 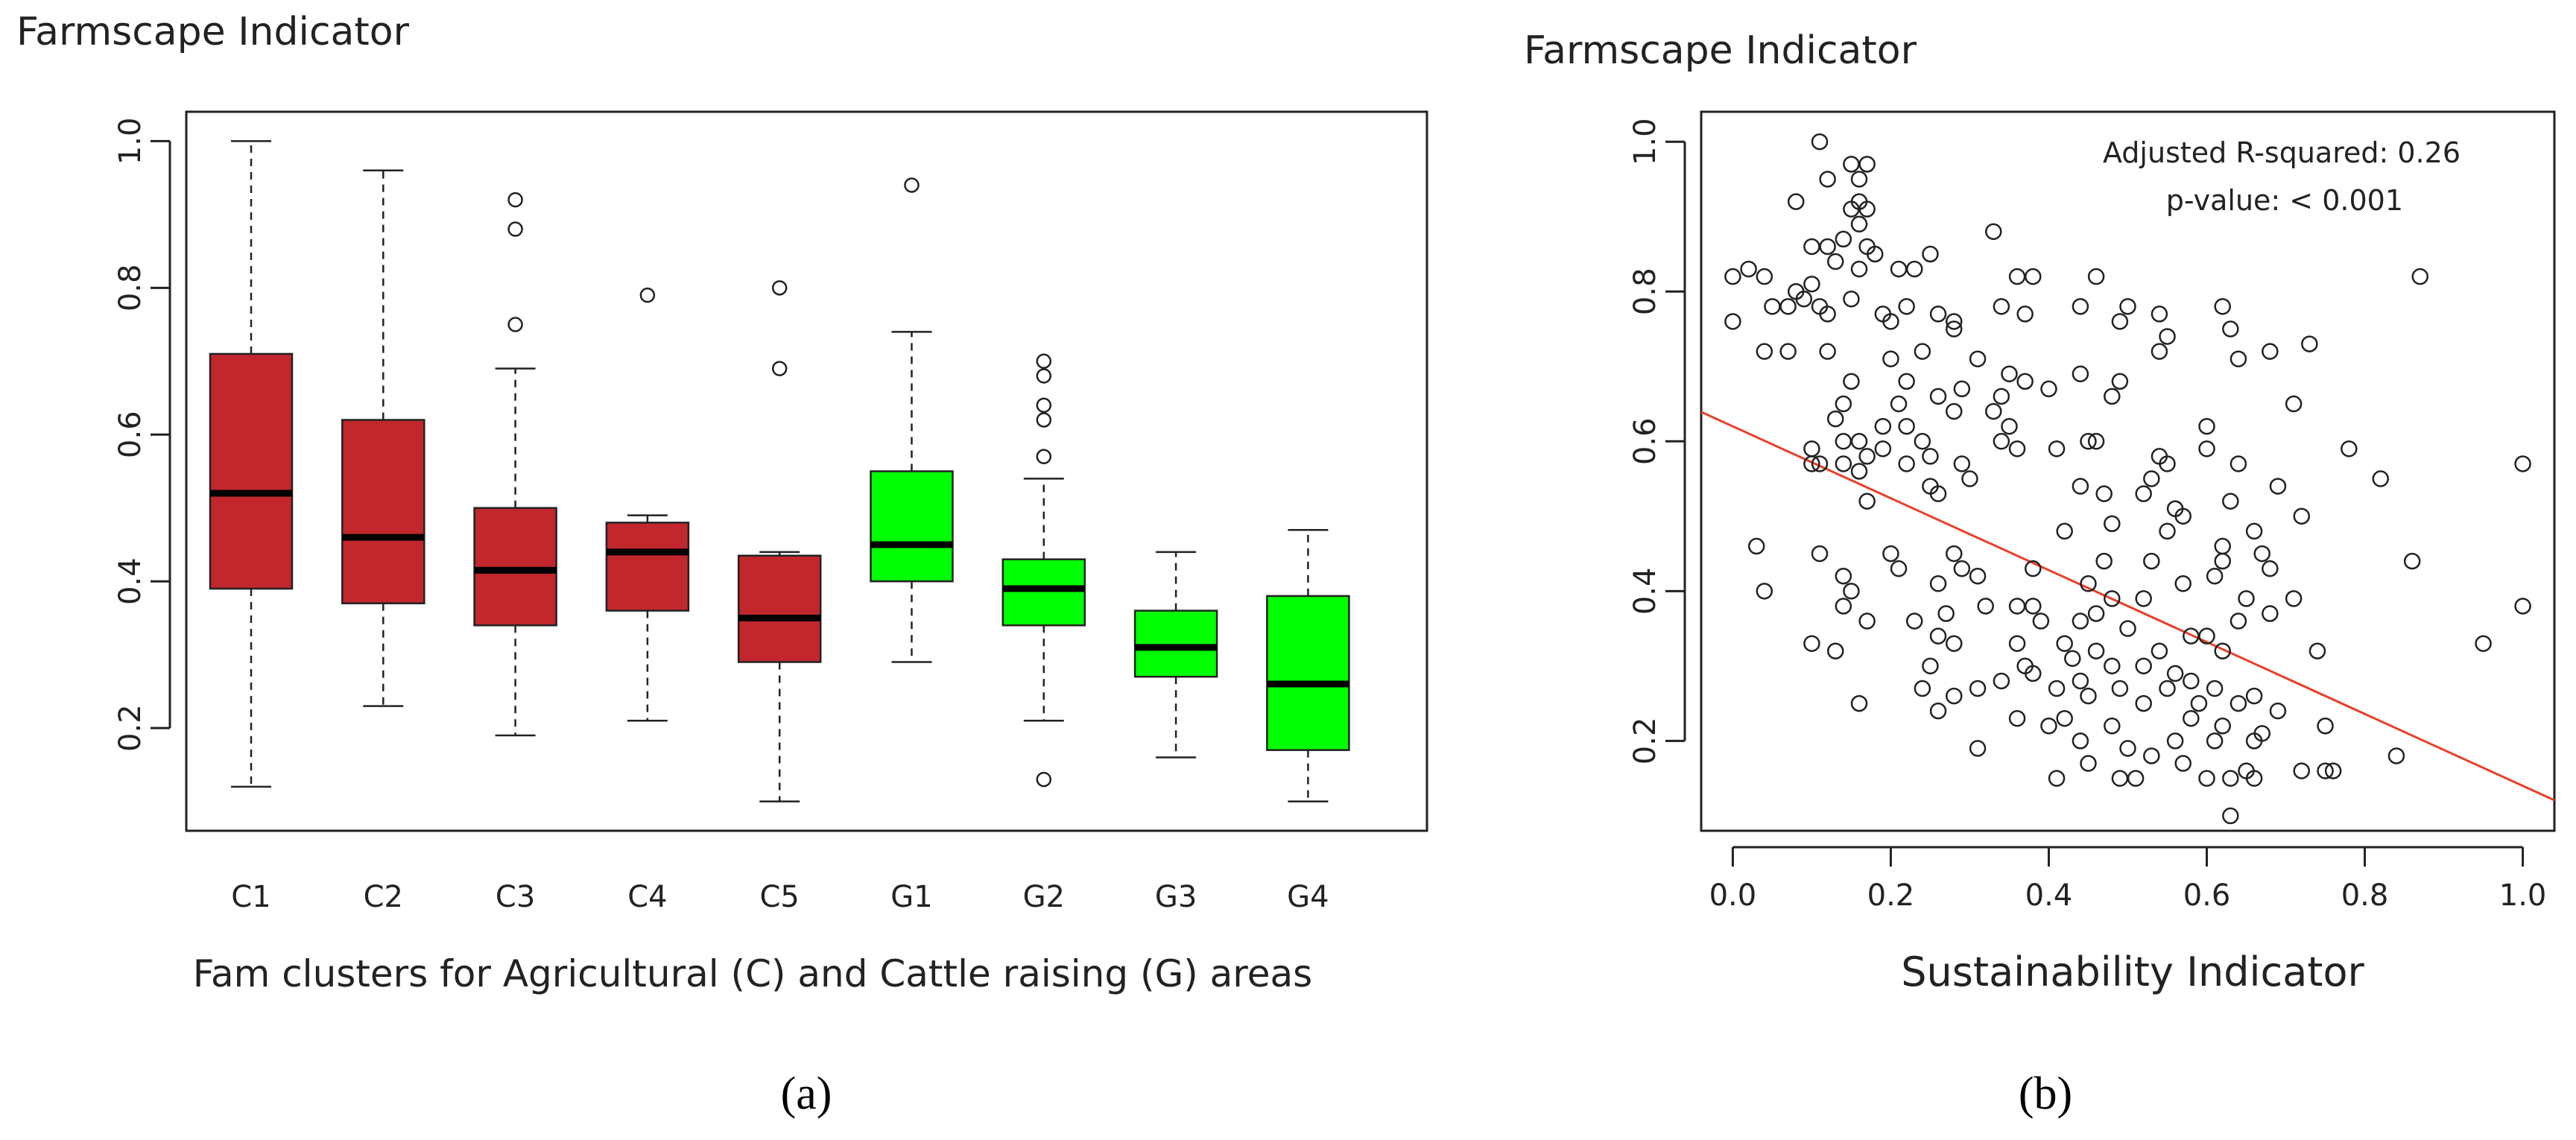 What do you see at coordinates (780, 897) in the screenshot?
I see `boxplot-x-axis: C1 C2 C3 C4 C5 G1 G2 G3 G4` at bounding box center [780, 897].